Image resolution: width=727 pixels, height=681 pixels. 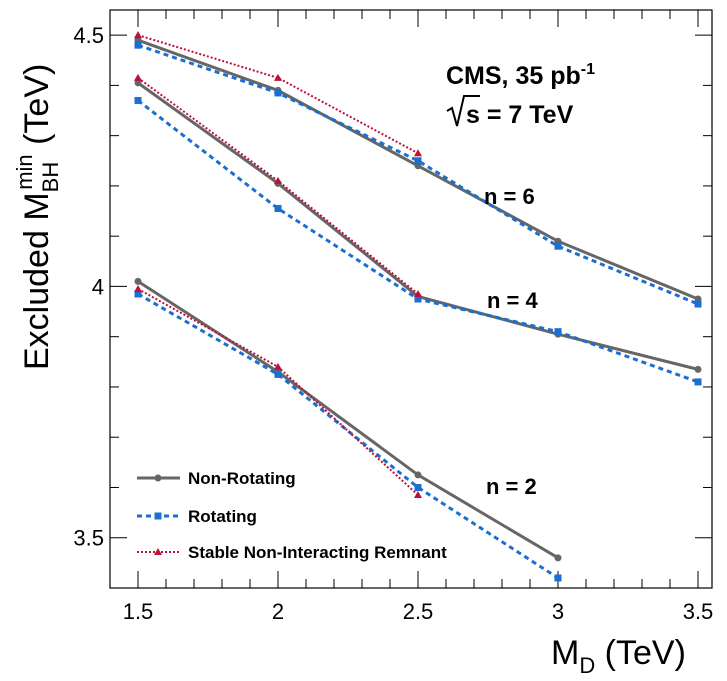 I want to click on legend-label-rotating: Rotating, so click(x=222, y=516).